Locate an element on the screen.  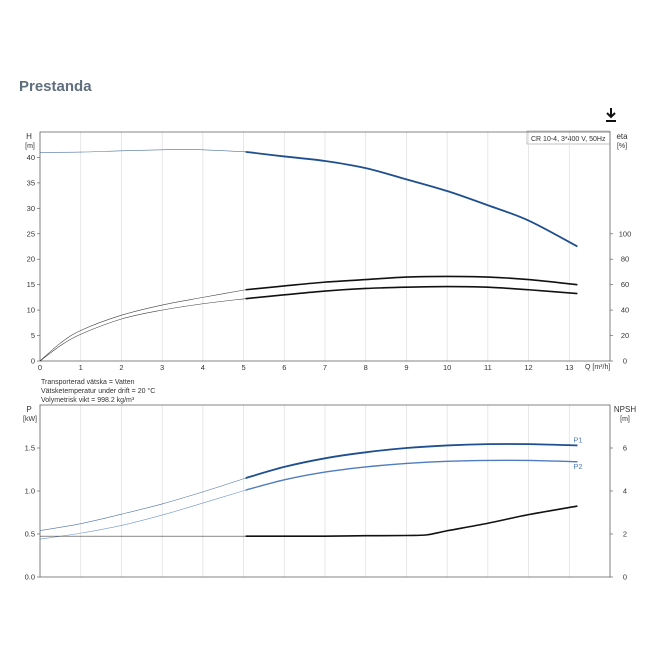
series-NPSH is located at coordinates (309, 521).